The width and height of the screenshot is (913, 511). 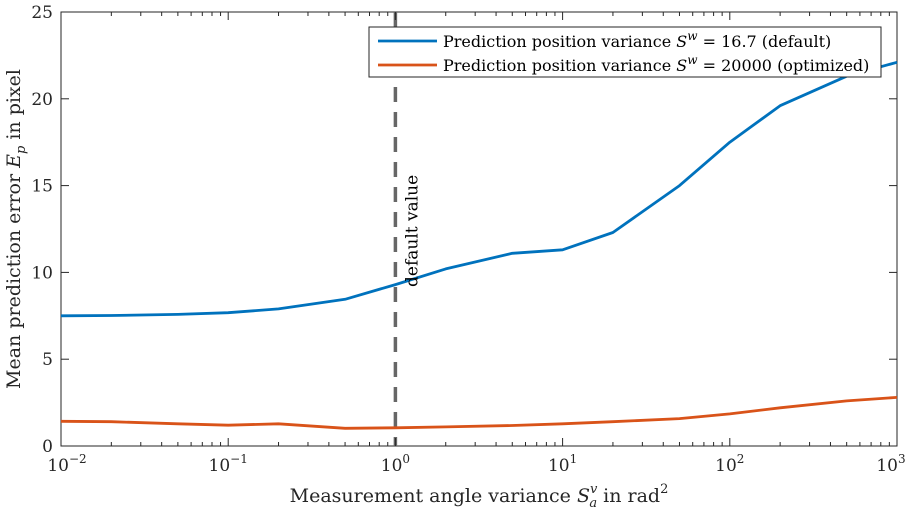 I want to click on y-tick-label: 10, so click(x=42, y=273).